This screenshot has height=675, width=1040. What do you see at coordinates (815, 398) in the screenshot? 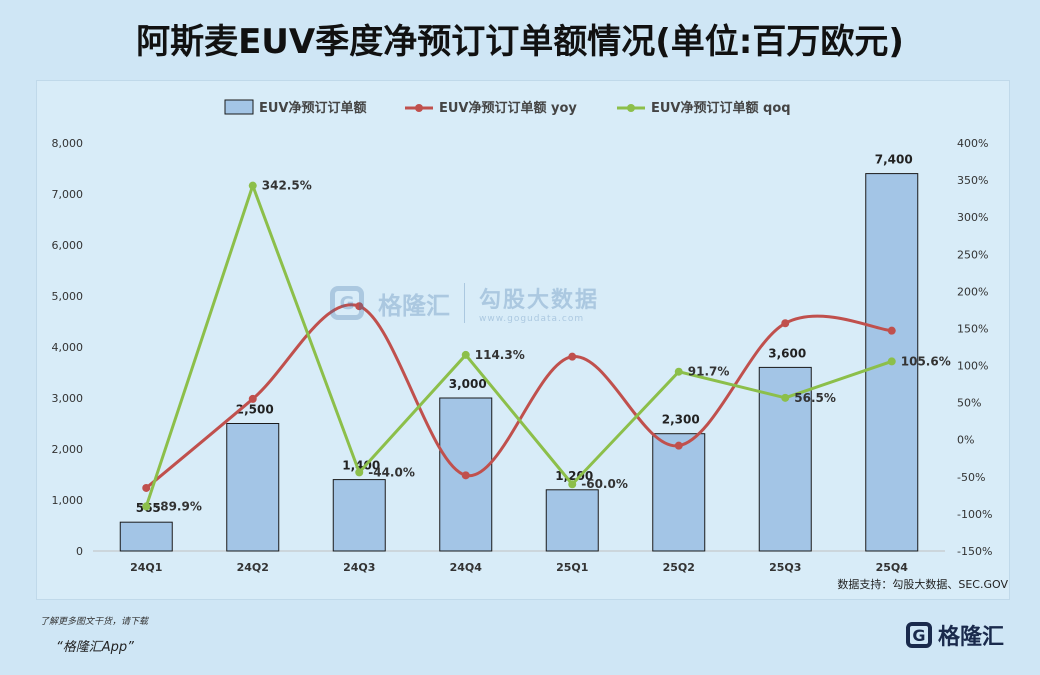
I see `qoq-value-label: 56.5%` at bounding box center [815, 398].